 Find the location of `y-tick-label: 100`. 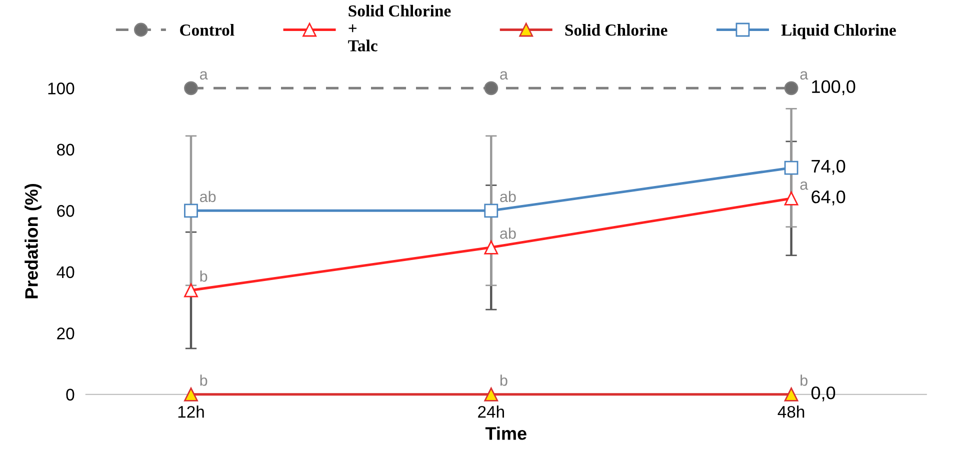

y-tick-label: 100 is located at coordinates (61, 88).